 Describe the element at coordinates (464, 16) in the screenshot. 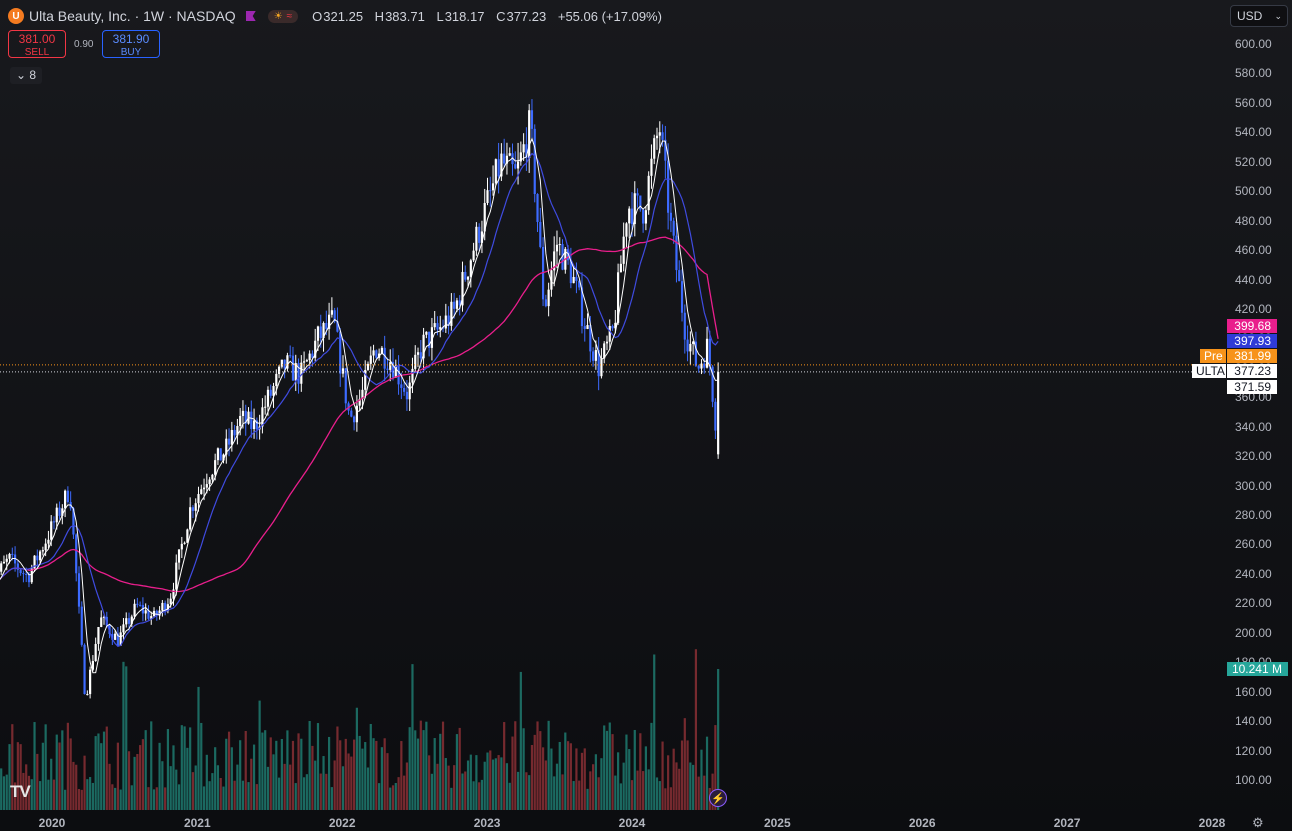

I see `low-value: 318.17` at that location.